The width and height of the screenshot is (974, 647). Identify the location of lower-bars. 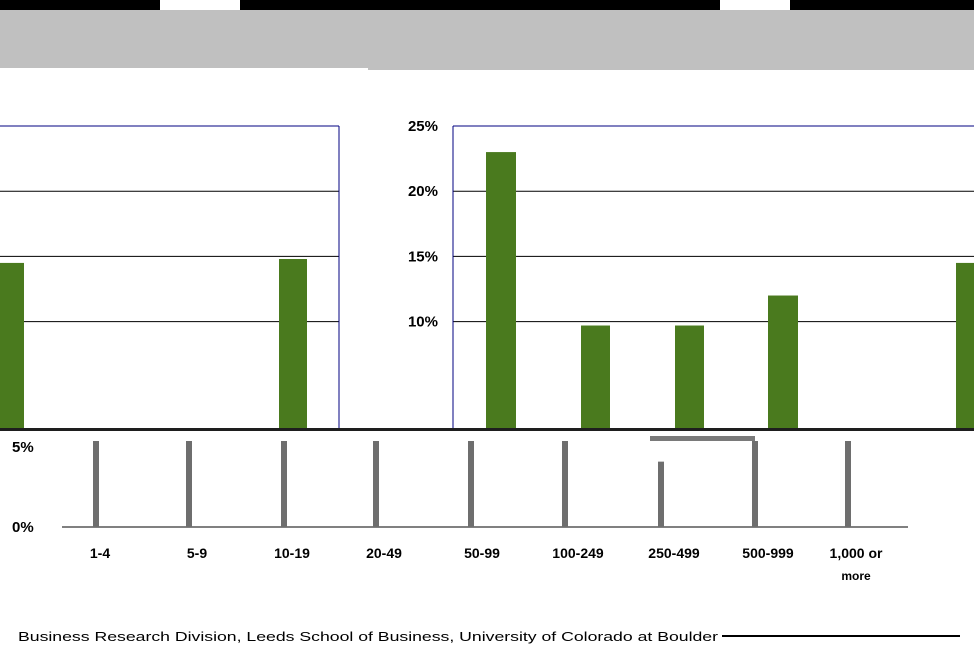
(472, 484).